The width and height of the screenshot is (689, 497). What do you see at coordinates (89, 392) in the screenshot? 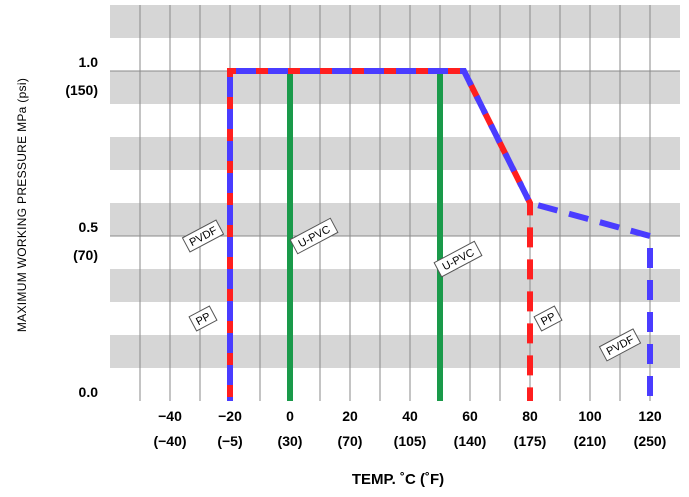
I see `y-tick-label: 0.0` at bounding box center [89, 392].